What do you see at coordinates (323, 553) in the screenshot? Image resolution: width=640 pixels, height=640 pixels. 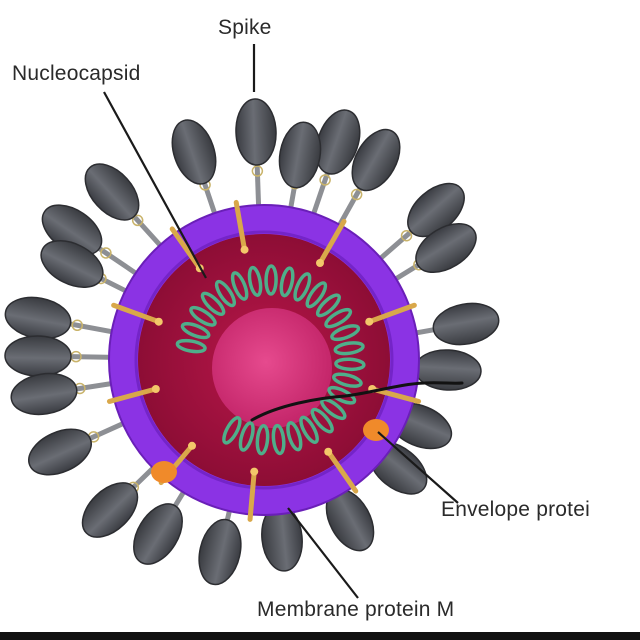 I see `membrane-leader-line` at bounding box center [323, 553].